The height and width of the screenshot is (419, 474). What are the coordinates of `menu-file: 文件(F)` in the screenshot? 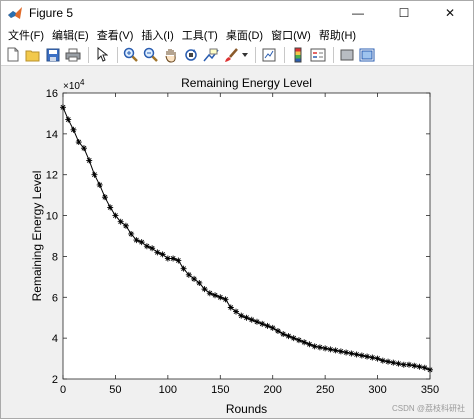 It's located at (26, 35).